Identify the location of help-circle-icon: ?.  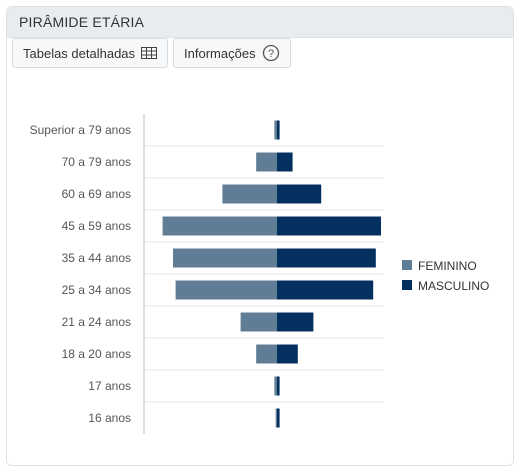
(271, 53).